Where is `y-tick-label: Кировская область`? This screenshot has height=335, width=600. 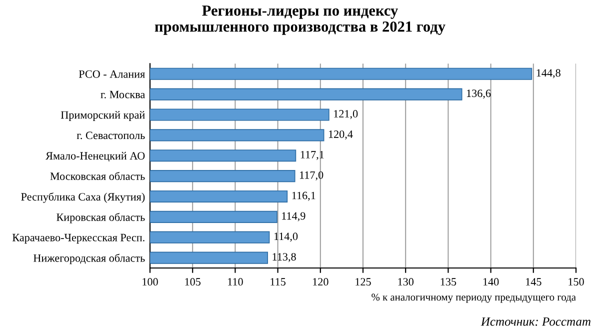
y-tick-label: Кировская область is located at coordinates (100, 218).